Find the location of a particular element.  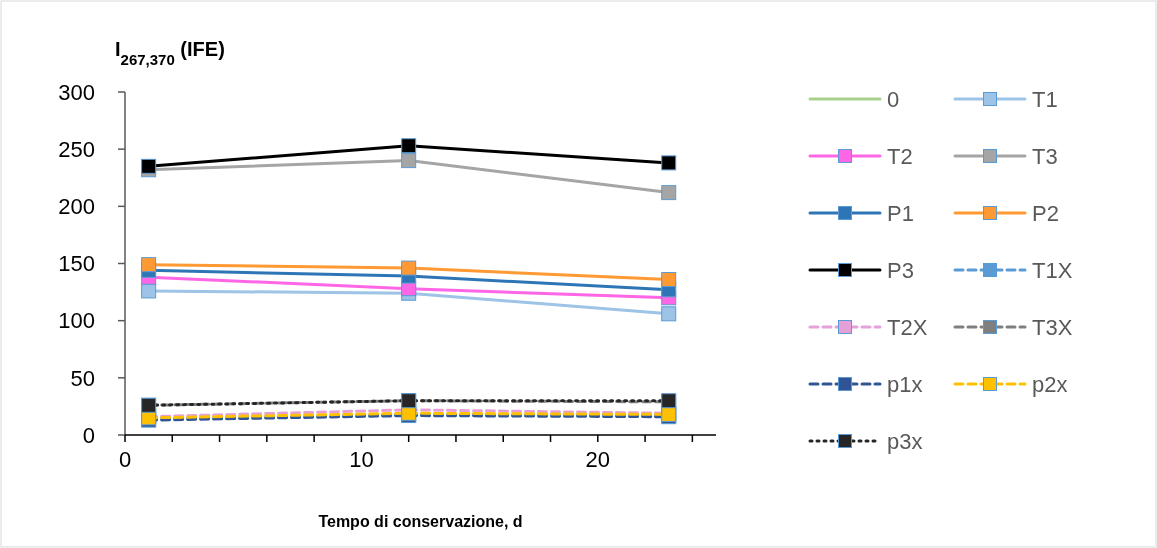

legend-label: p3x is located at coordinates (905, 441).